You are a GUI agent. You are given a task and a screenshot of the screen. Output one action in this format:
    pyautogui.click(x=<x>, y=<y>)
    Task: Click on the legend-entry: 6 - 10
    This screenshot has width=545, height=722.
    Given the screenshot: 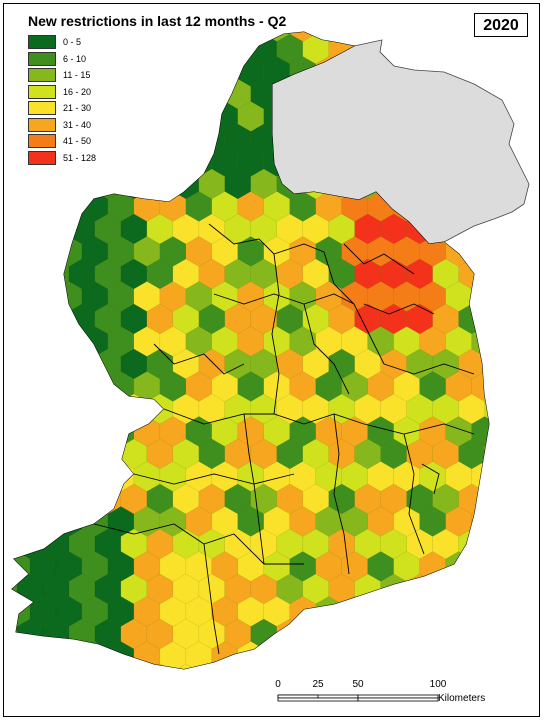 What is the action you would take?
    pyautogui.click(x=62, y=59)
    